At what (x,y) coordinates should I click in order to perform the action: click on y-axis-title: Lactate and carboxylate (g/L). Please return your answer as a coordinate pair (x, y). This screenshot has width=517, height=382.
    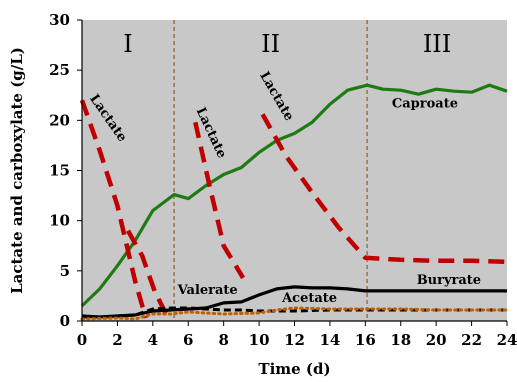
    Looking at the image, I should click on (17, 170).